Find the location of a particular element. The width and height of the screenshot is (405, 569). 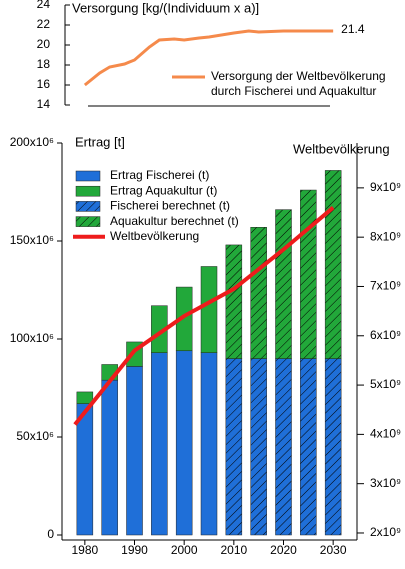

y-tick-label: 200x10⁶ is located at coordinates (32, 142).